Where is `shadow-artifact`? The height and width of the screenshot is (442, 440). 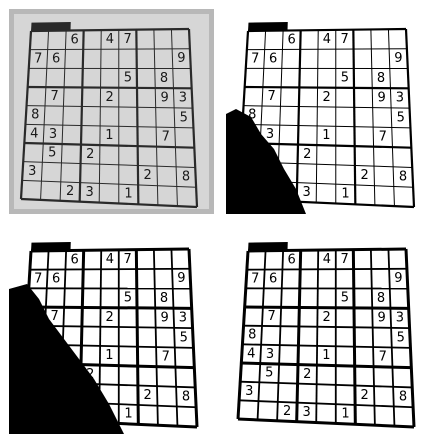 shadow-artifact is located at coordinates (266, 161).